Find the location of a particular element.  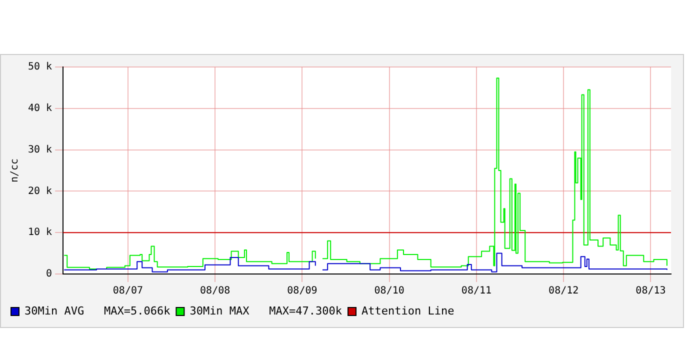

x-tick-label: 08/07 is located at coordinates (127, 291).